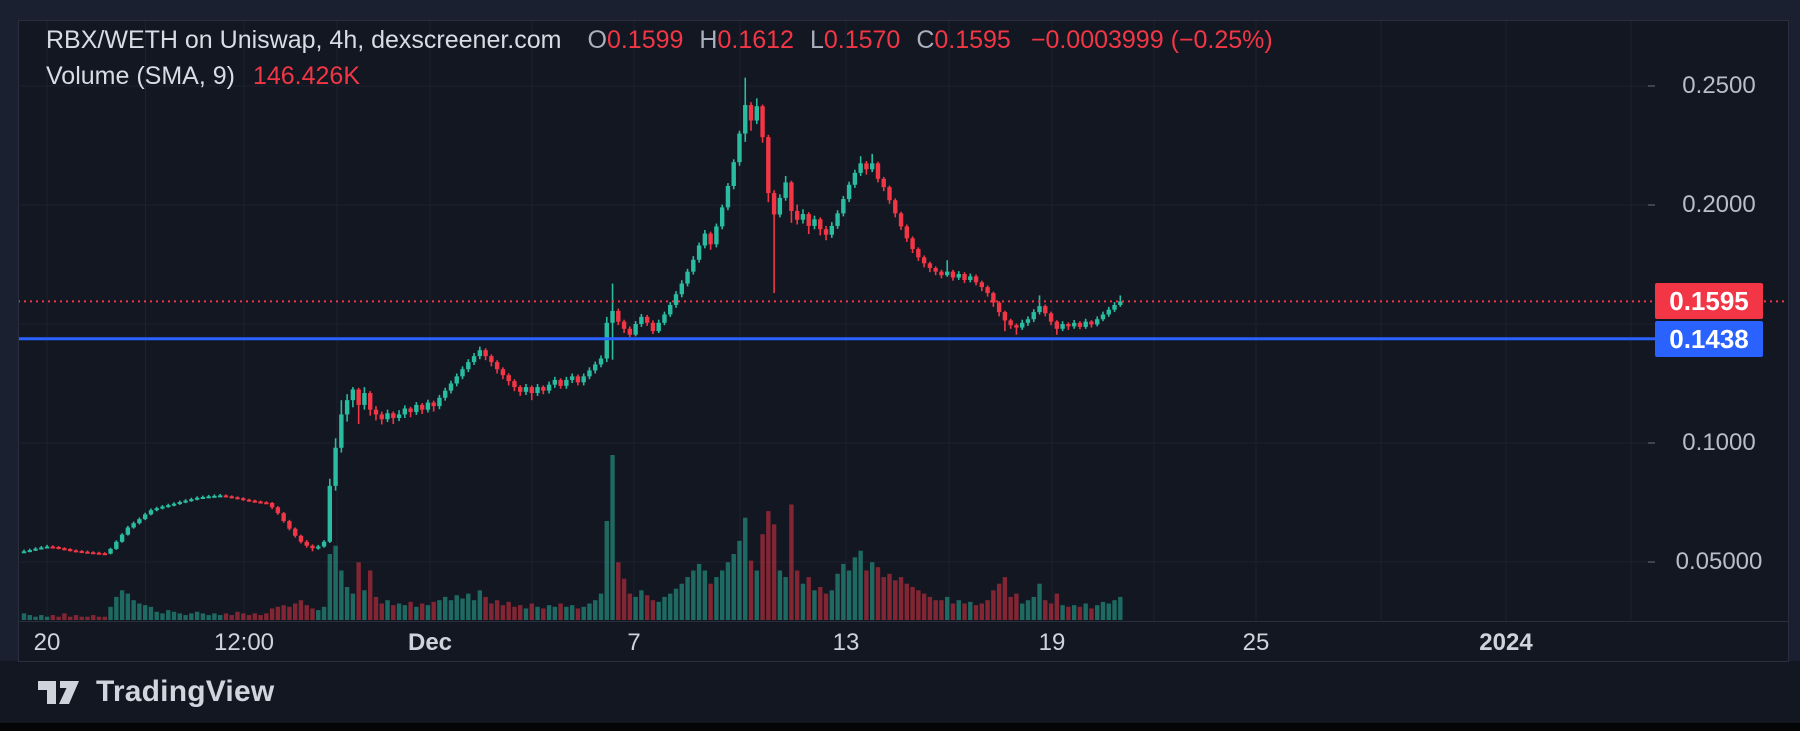 This screenshot has width=1800, height=731. I want to click on time-axis-bottom-border, so click(903, 661).